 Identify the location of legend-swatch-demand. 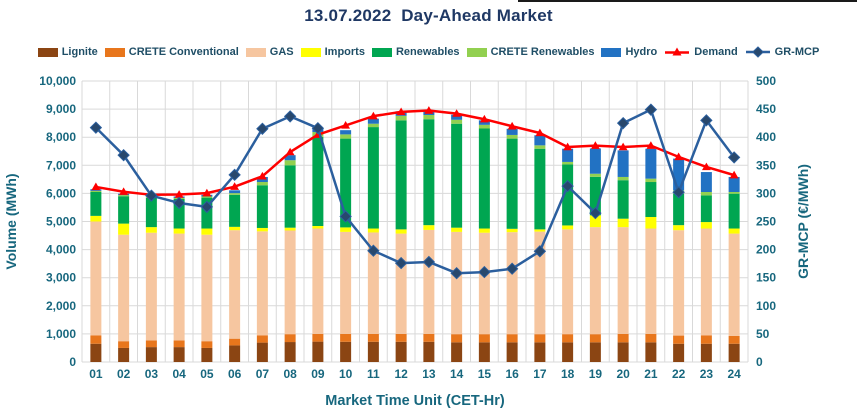
(677, 51).